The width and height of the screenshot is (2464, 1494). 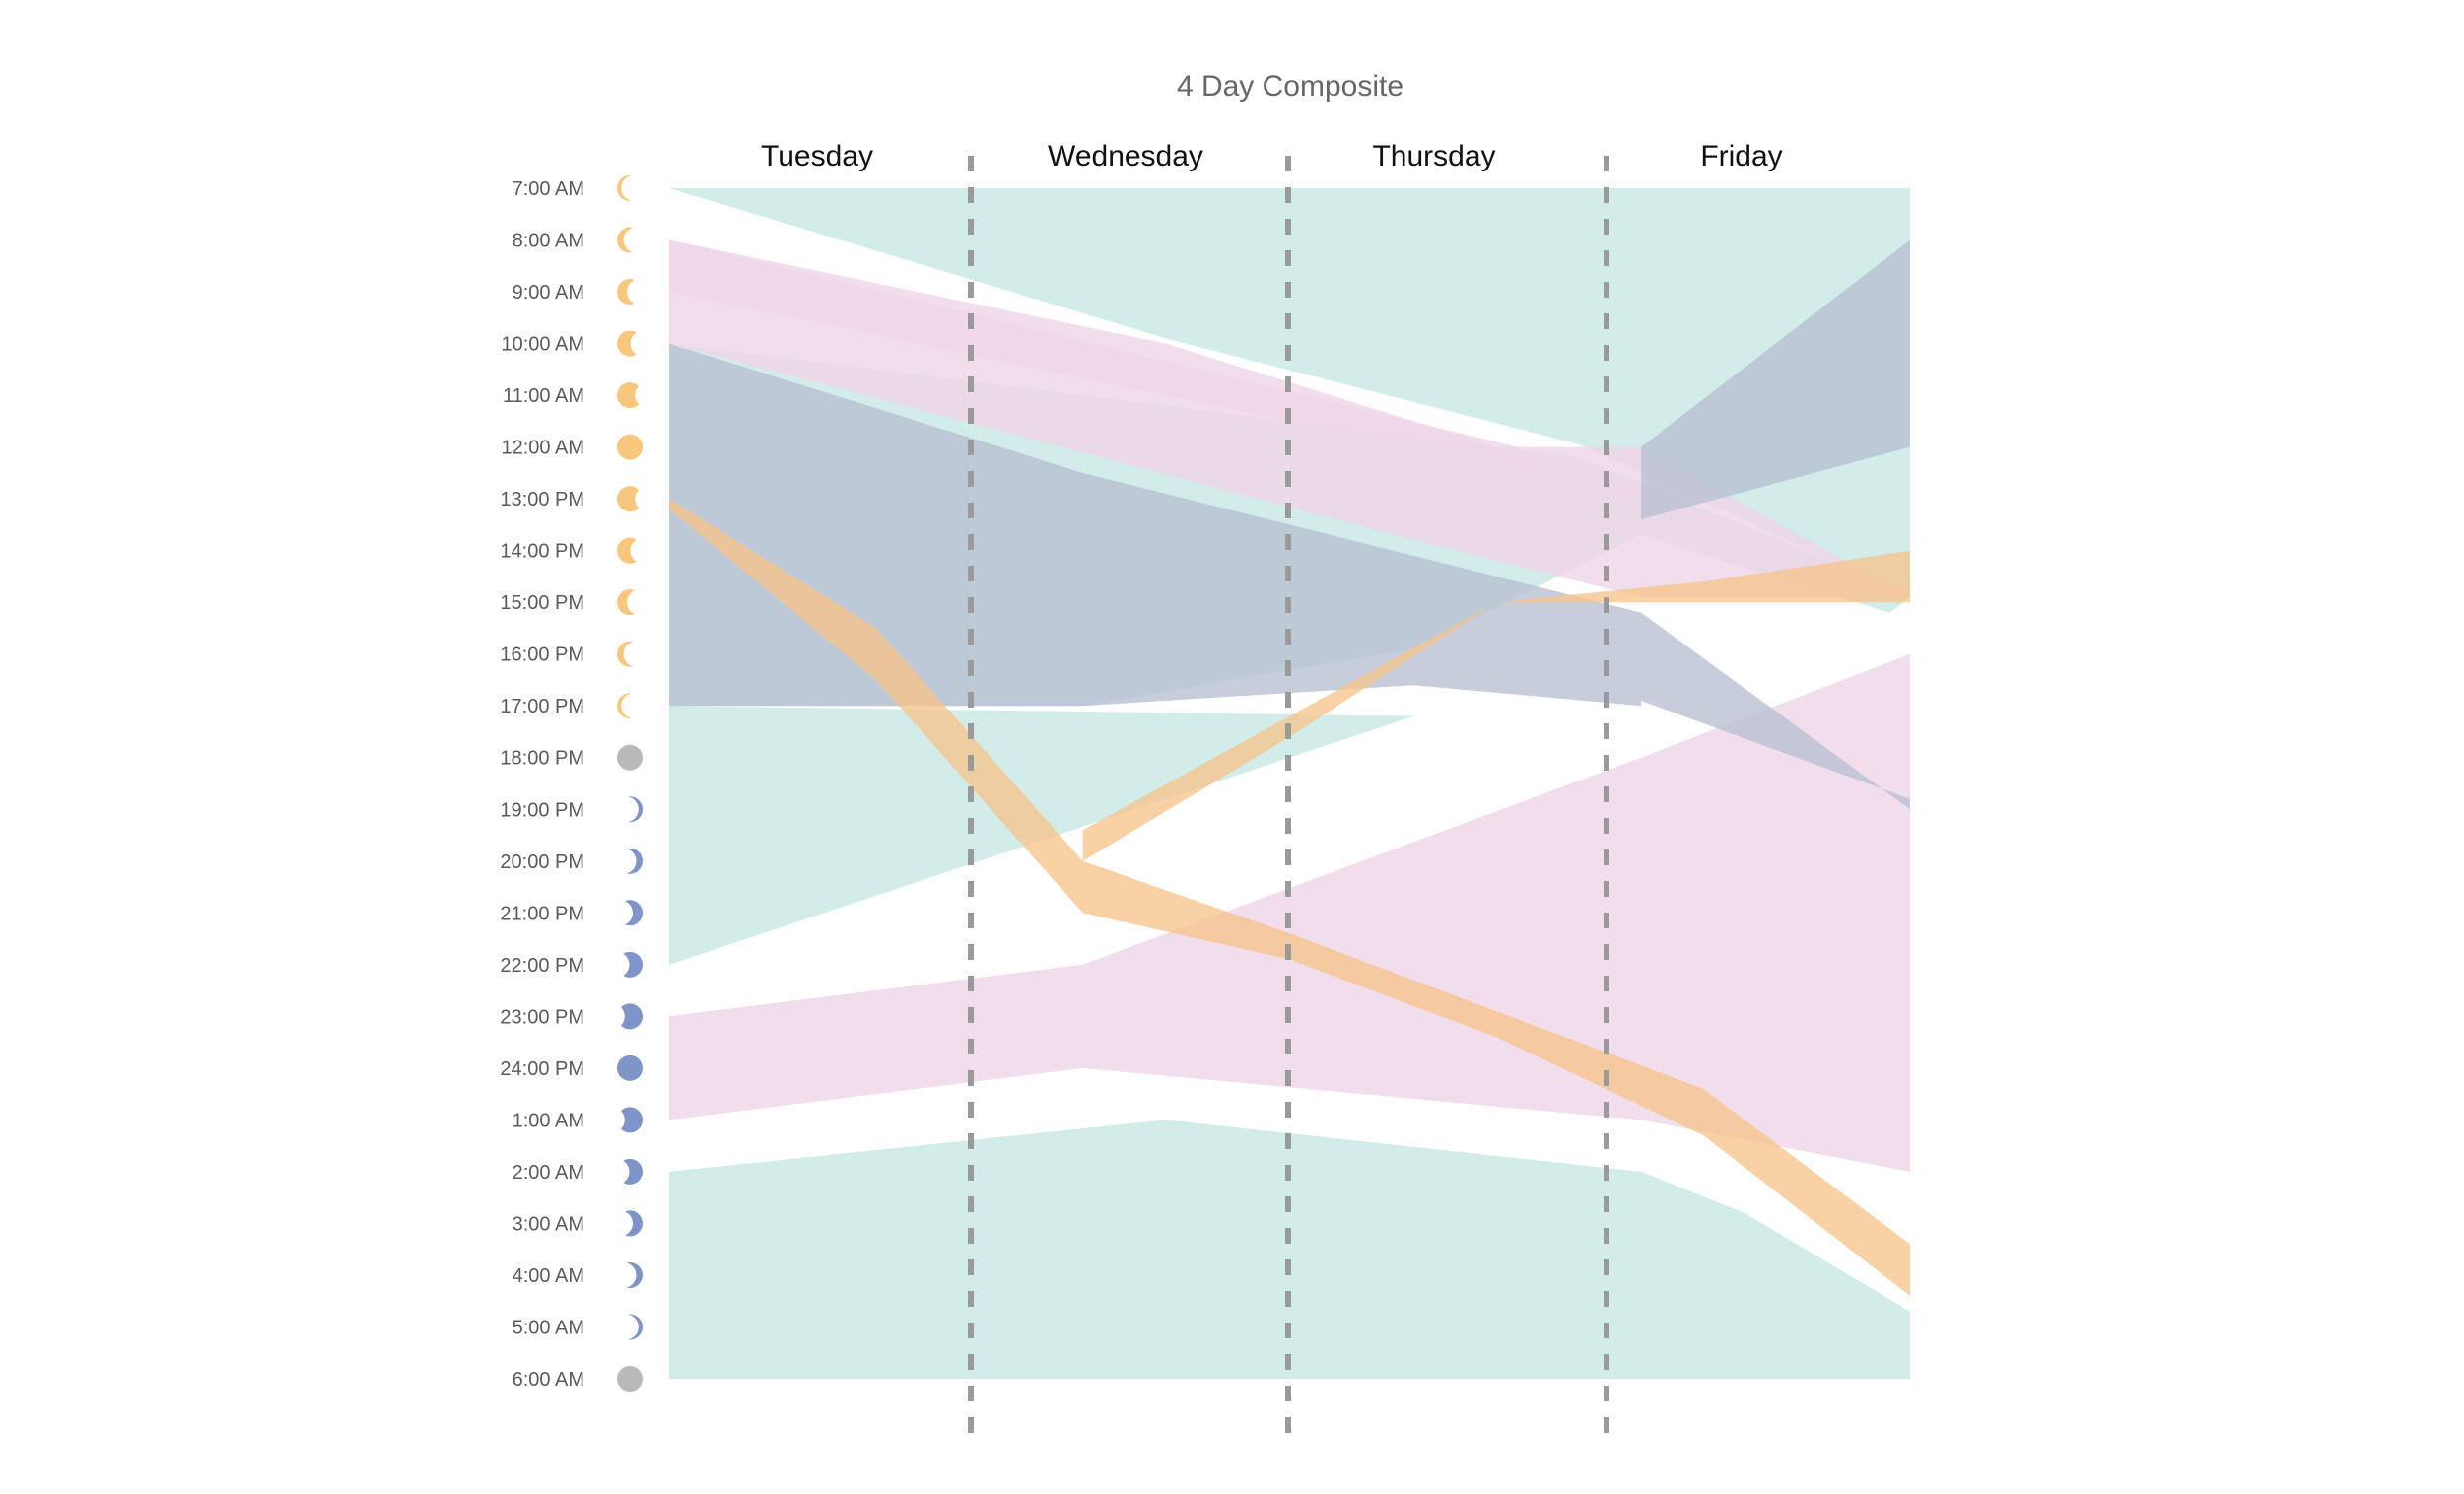 What do you see at coordinates (548, 1380) in the screenshot?
I see `time-label: 6:00 AM` at bounding box center [548, 1380].